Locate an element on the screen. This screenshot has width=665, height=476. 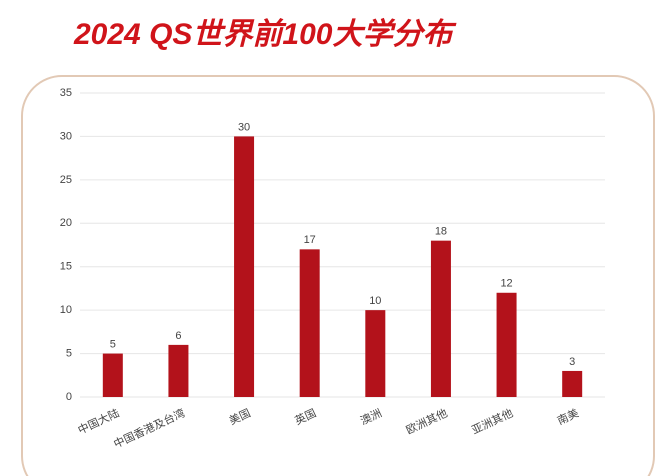
x-tick-label: 澳洲 is located at coordinates (370, 417).